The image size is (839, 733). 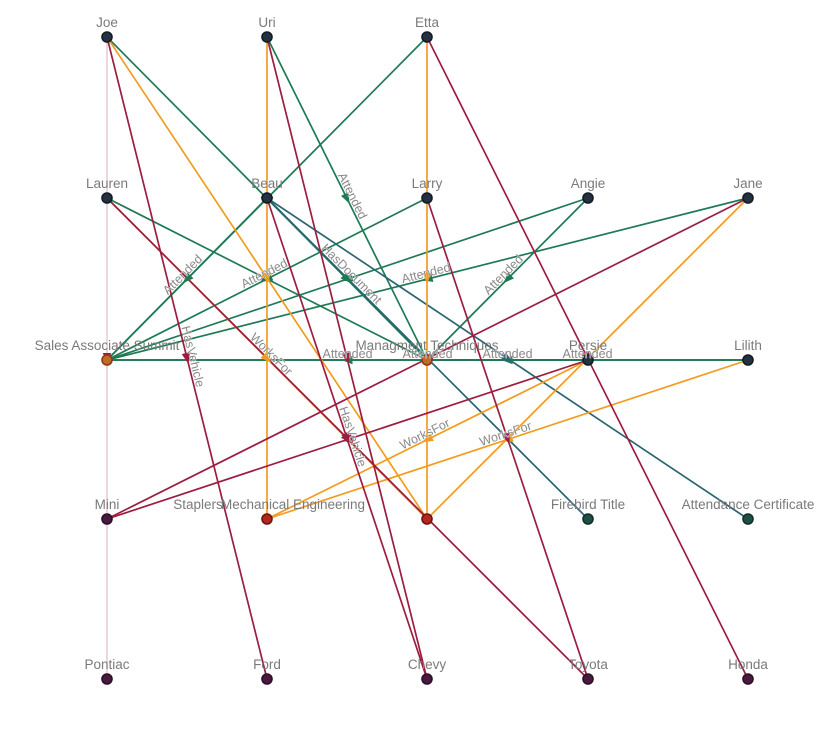 I want to click on node-label-sas: Sales Associate Summit, so click(x=107, y=345).